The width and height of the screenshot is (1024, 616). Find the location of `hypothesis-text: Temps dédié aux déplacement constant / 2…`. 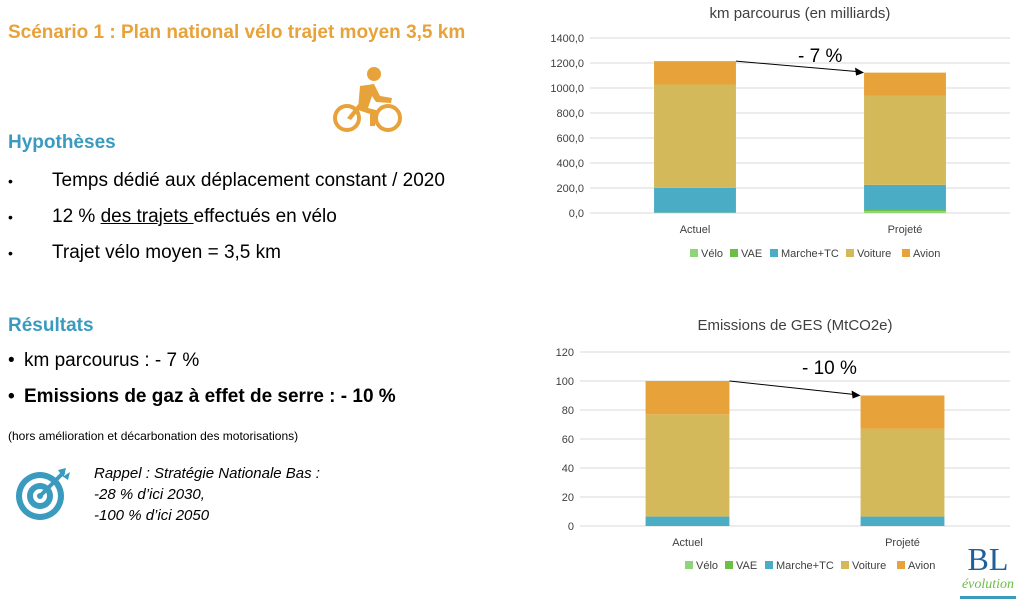

hypothesis-text: Temps dédié aux déplacement constant / 2… is located at coordinates (248, 180).